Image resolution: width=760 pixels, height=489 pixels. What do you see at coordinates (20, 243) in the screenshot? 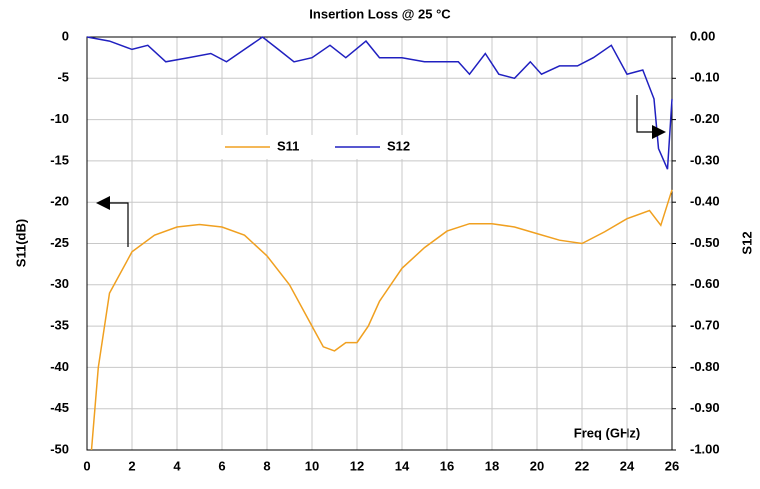
I see `y-axis-label: S11(dB)` at bounding box center [20, 243].